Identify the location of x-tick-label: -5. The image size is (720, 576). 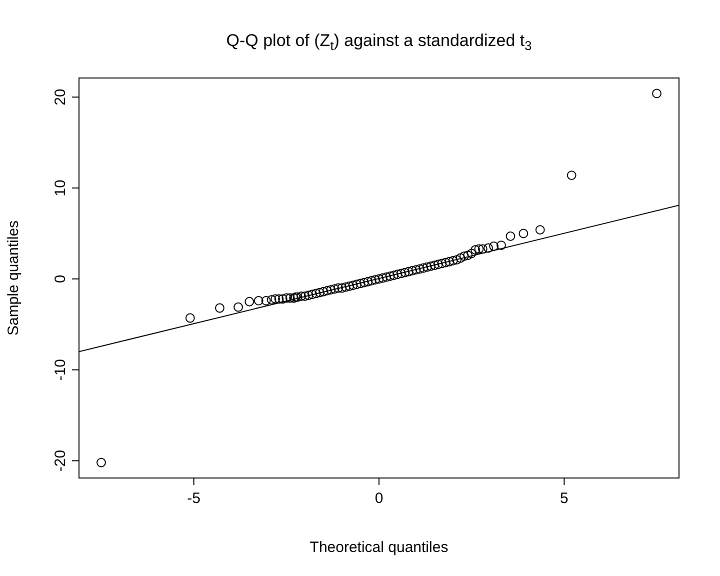
(193, 498).